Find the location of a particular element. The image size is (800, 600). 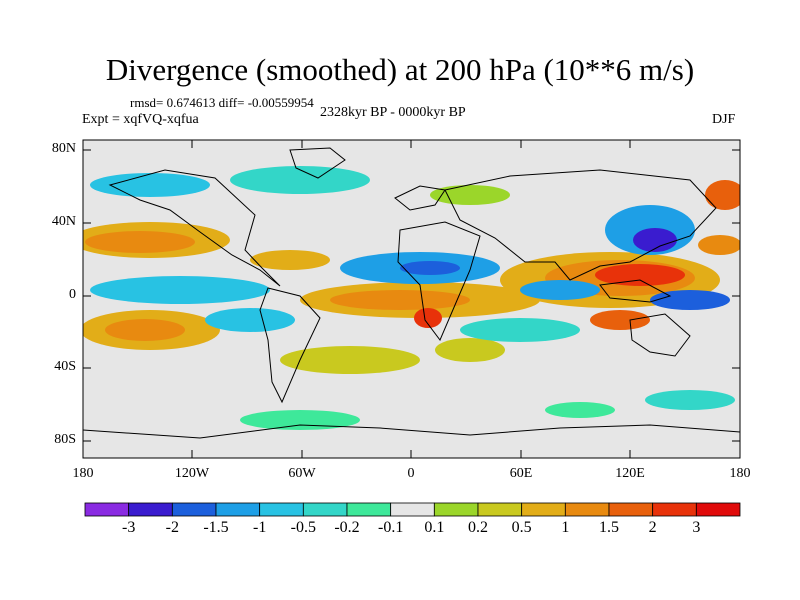

lat-label-40n: 40N is located at coordinates (63, 221).